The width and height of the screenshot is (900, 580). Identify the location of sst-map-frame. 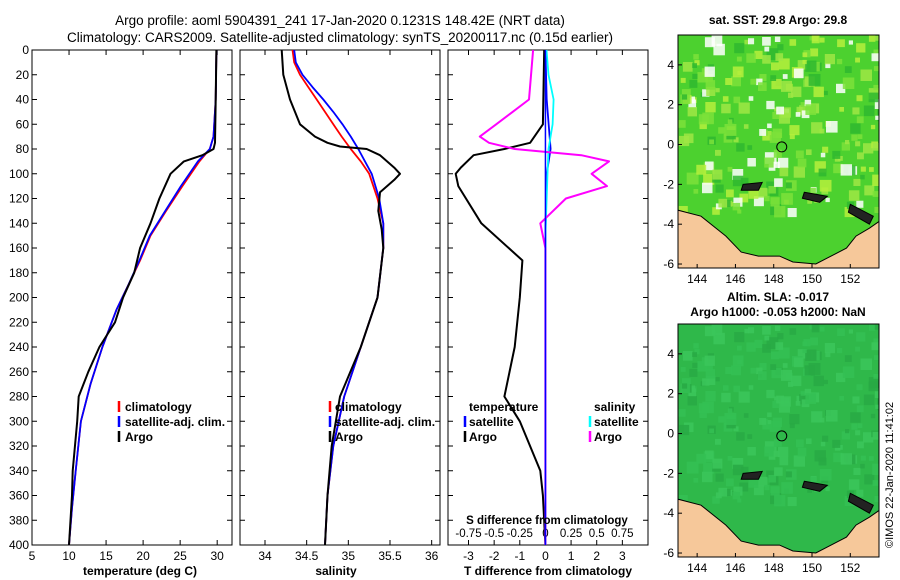
(778, 151).